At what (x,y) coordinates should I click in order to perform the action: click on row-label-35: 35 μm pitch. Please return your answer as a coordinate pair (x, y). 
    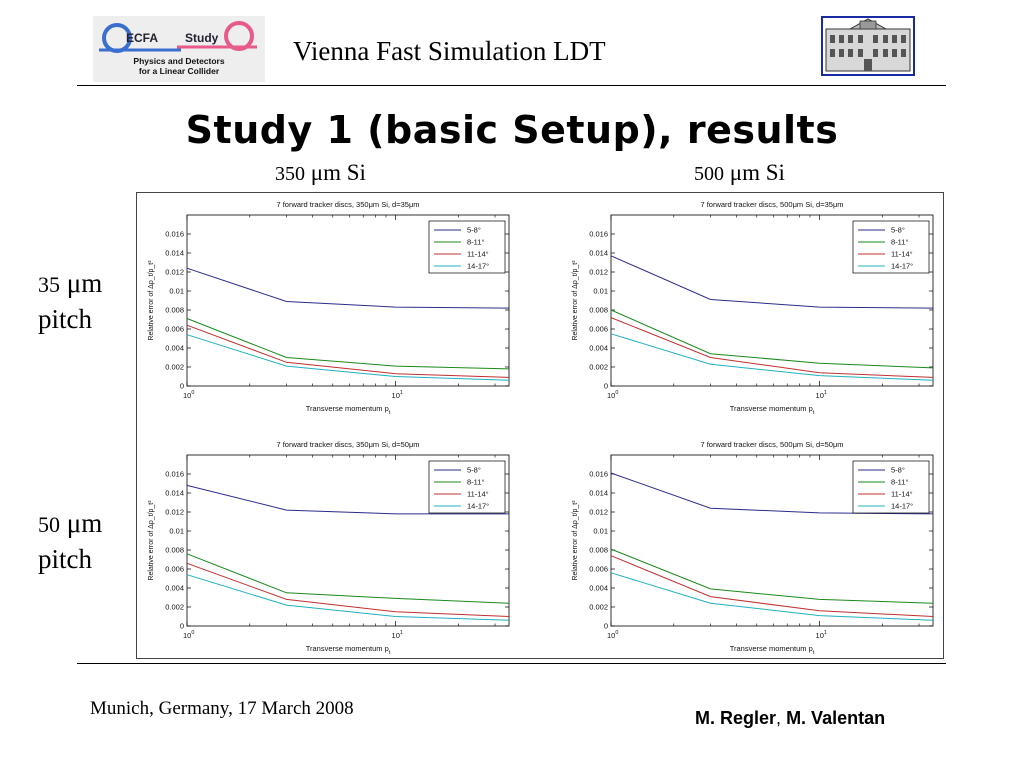
    Looking at the image, I should click on (70, 301).